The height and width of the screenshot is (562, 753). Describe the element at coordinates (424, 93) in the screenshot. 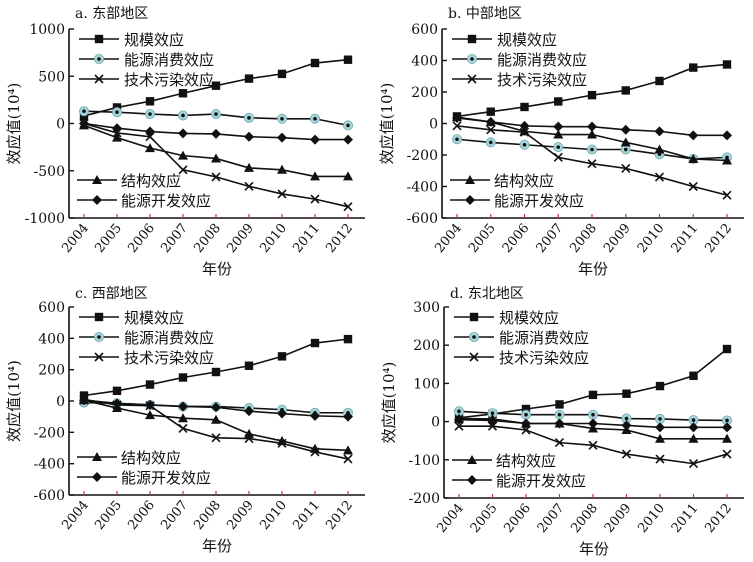

I see `y-tick-label: 200` at that location.